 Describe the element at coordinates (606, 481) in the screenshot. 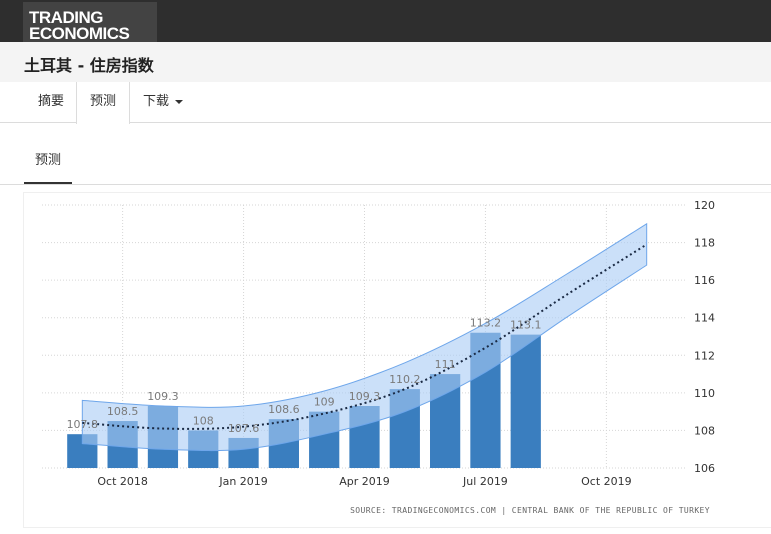

I see `x-tick-label-4: Oct 2019` at that location.